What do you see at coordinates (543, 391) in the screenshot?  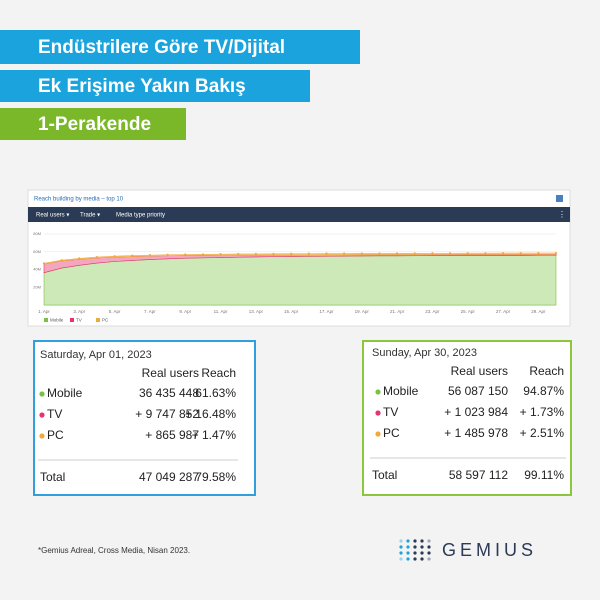 I see `cell: 94.87%` at bounding box center [543, 391].